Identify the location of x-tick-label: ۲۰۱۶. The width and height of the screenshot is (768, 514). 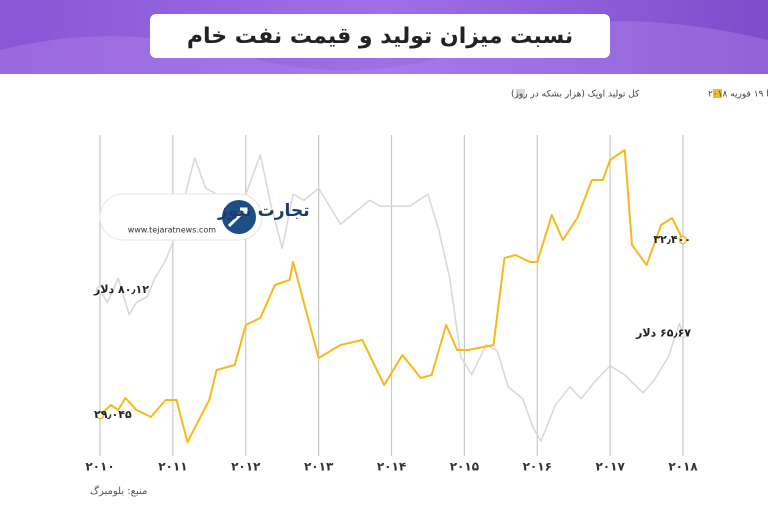
(537, 467).